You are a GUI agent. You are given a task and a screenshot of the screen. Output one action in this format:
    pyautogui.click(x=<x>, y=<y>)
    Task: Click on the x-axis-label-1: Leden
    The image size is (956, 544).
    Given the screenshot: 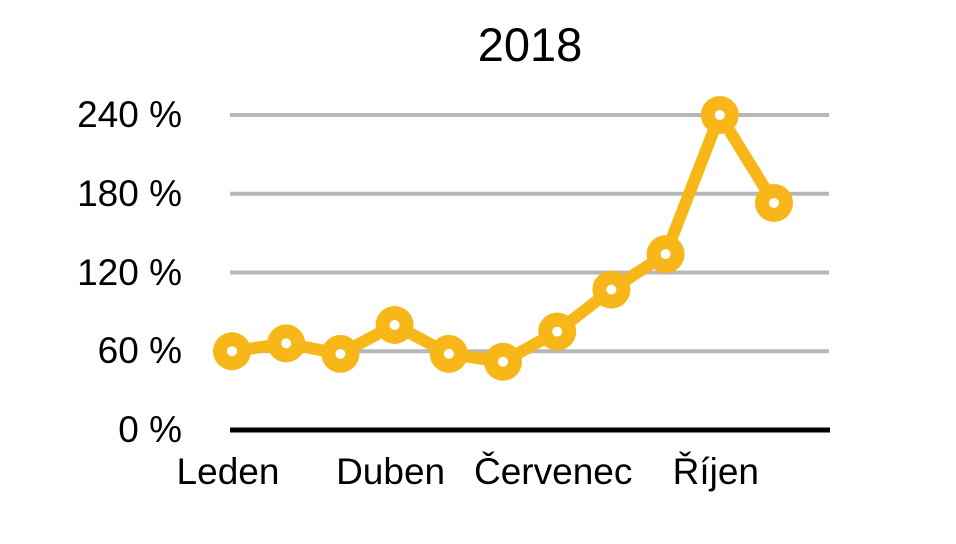 What is the action you would take?
    pyautogui.click(x=228, y=471)
    